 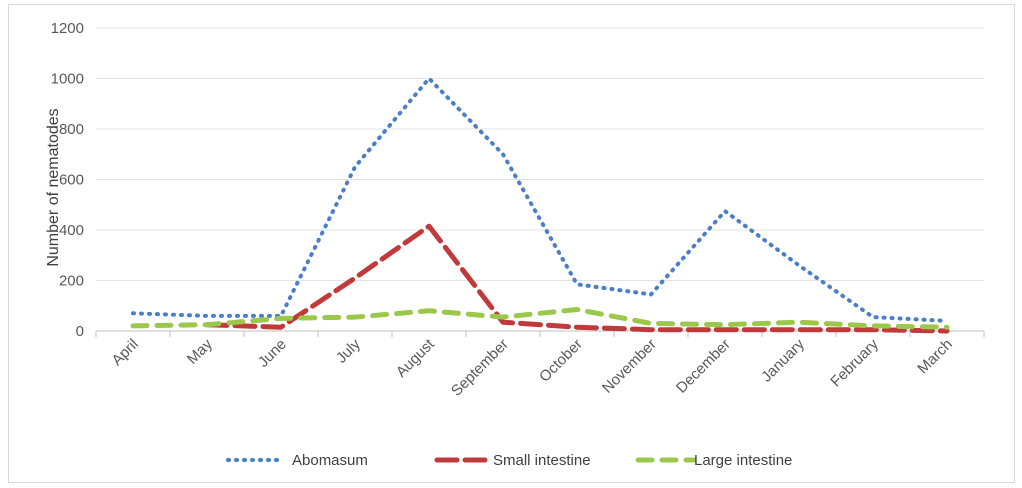 What do you see at coordinates (348, 350) in the screenshot?
I see `x-tick-label: July` at bounding box center [348, 350].